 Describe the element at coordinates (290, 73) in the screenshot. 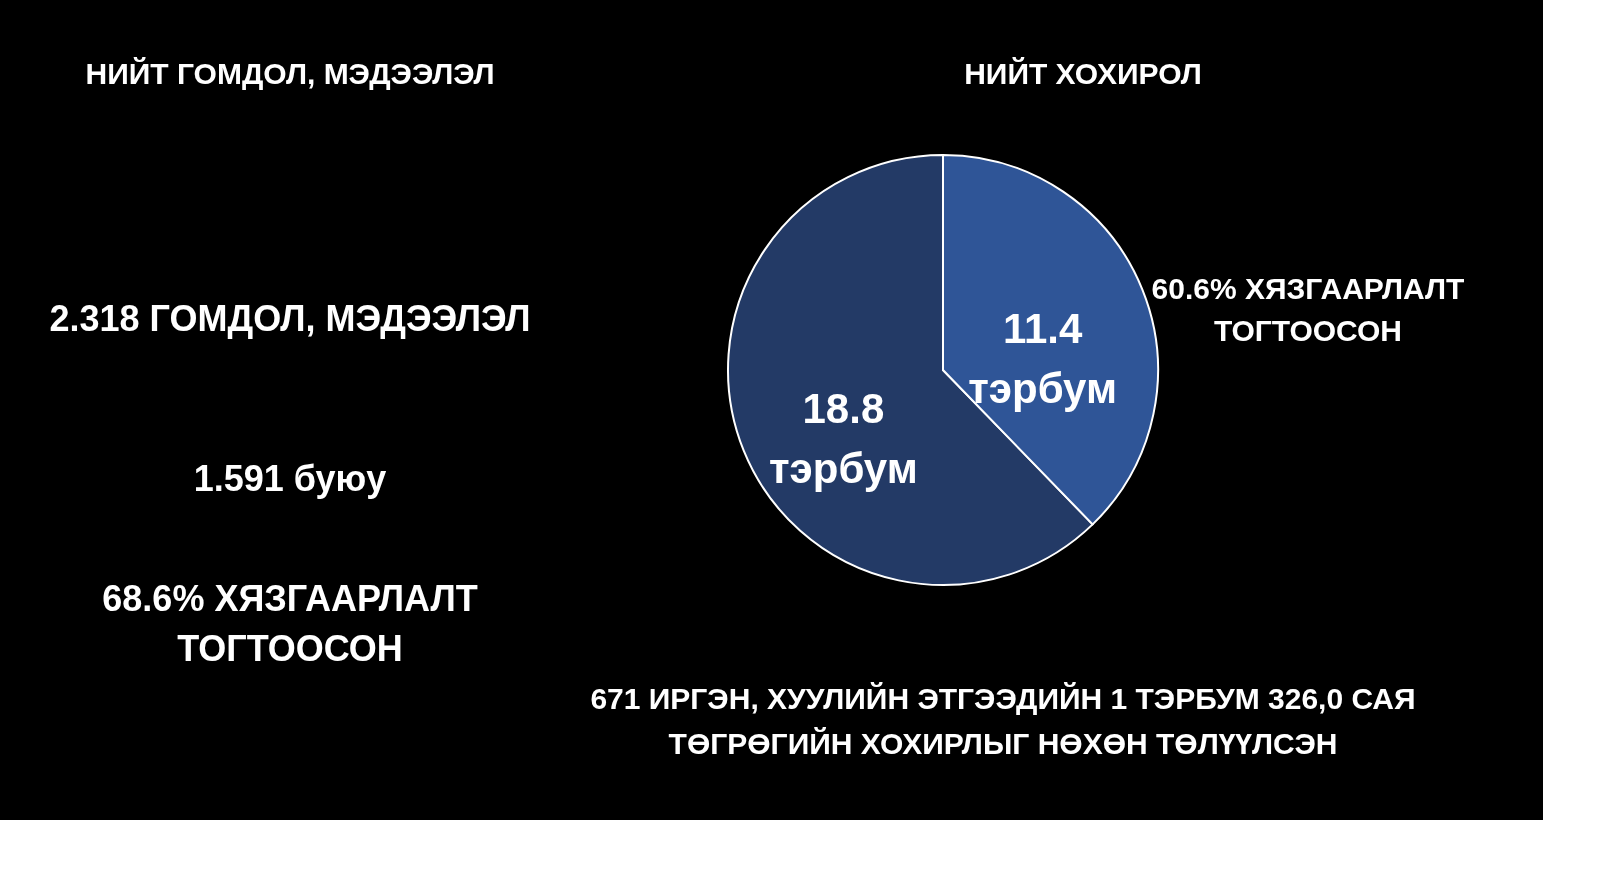

I see `text: НИЙТ ГОМДОЛ, МЭДЭЭЛЭЛ` at that location.